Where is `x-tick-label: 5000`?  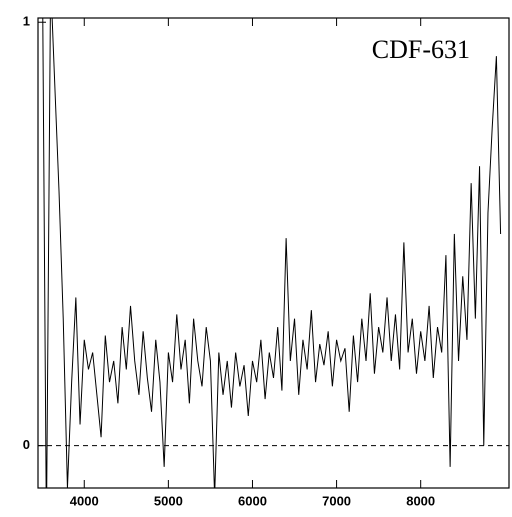
x-tick-label: 5000 is located at coordinates (168, 500).